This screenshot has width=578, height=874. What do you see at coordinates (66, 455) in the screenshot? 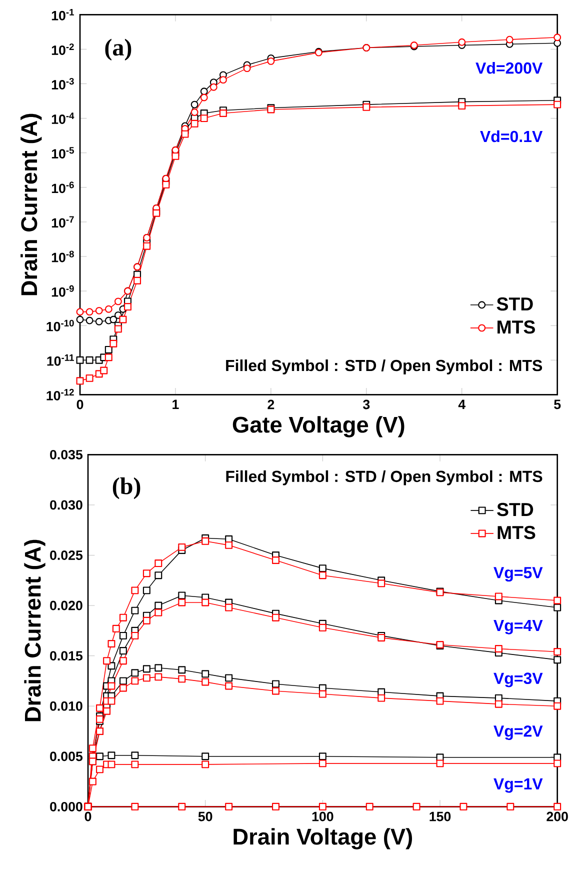
I see `y-tick-label: 0.035` at bounding box center [66, 455].